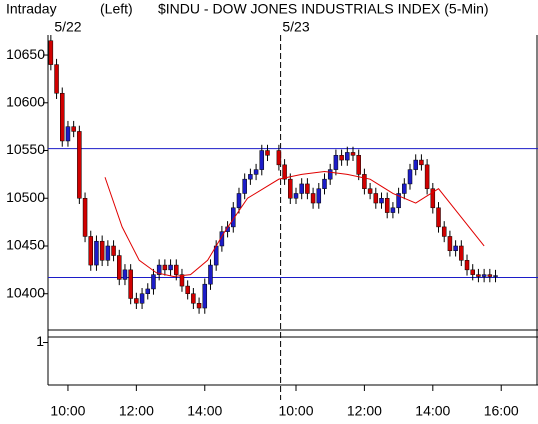  What do you see at coordinates (501, 411) in the screenshot?
I see `x-tick-label: 16:00` at bounding box center [501, 411].